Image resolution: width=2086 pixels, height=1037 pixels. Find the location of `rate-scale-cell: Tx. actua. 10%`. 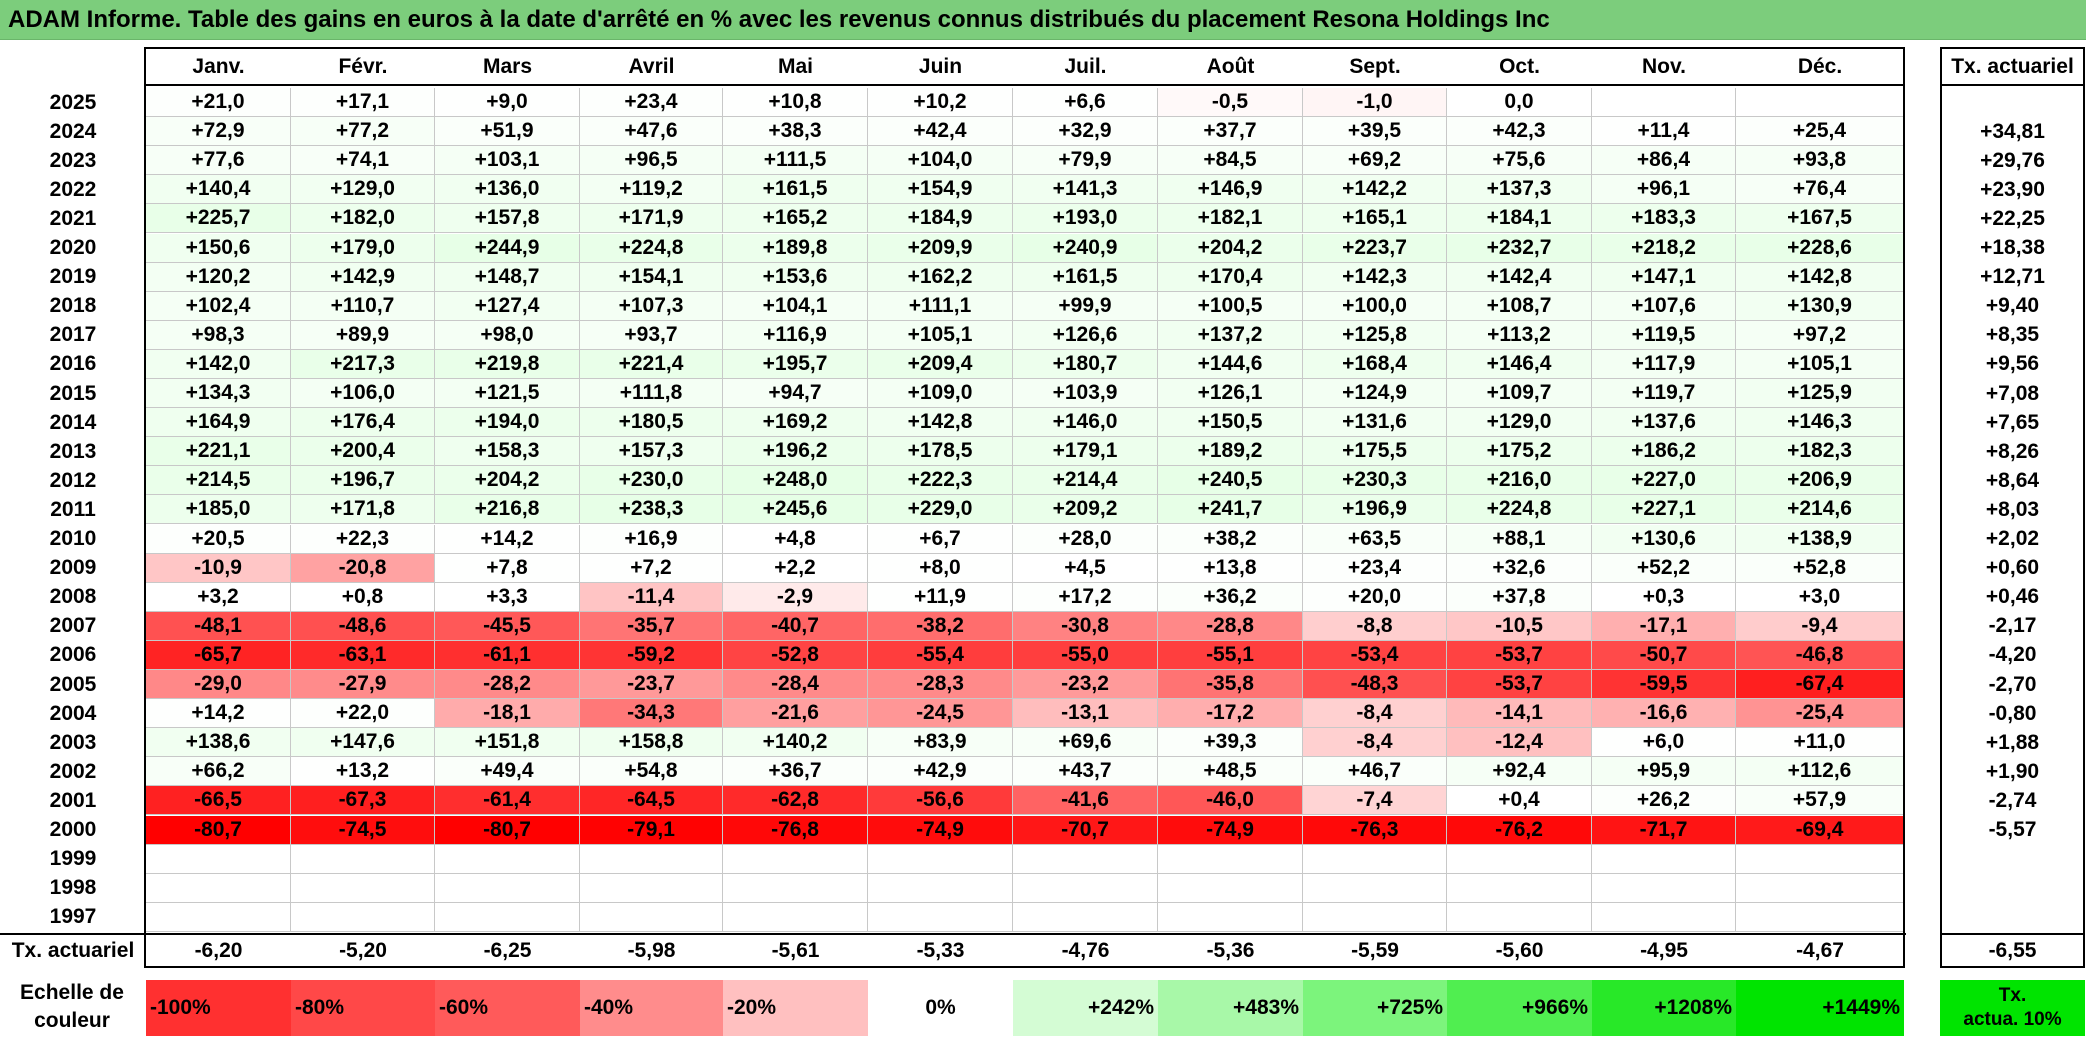

rate-scale-cell: Tx. actua. 10% is located at coordinates (2012, 1008).